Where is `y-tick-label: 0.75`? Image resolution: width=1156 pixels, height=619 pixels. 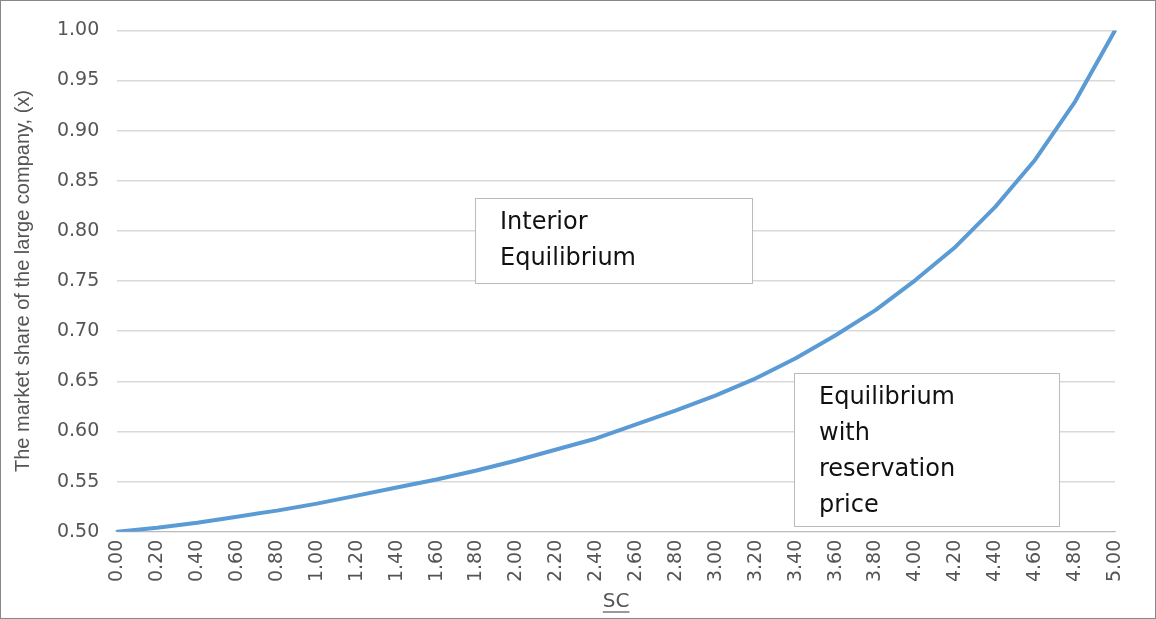
y-tick-label: 0.75 is located at coordinates (78, 278).